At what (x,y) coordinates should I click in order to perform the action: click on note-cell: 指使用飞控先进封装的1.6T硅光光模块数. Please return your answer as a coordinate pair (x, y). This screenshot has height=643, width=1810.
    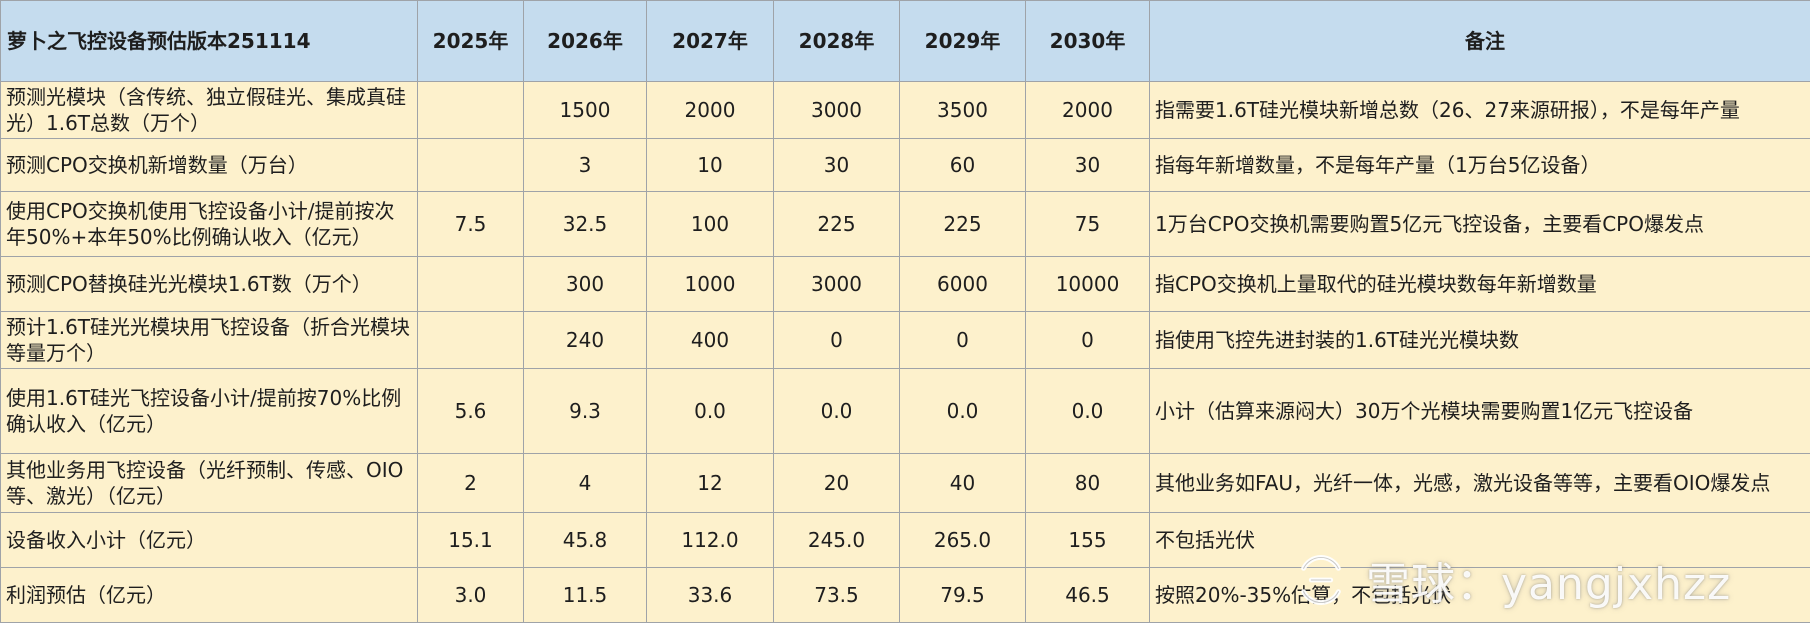
    Looking at the image, I should click on (1479, 340).